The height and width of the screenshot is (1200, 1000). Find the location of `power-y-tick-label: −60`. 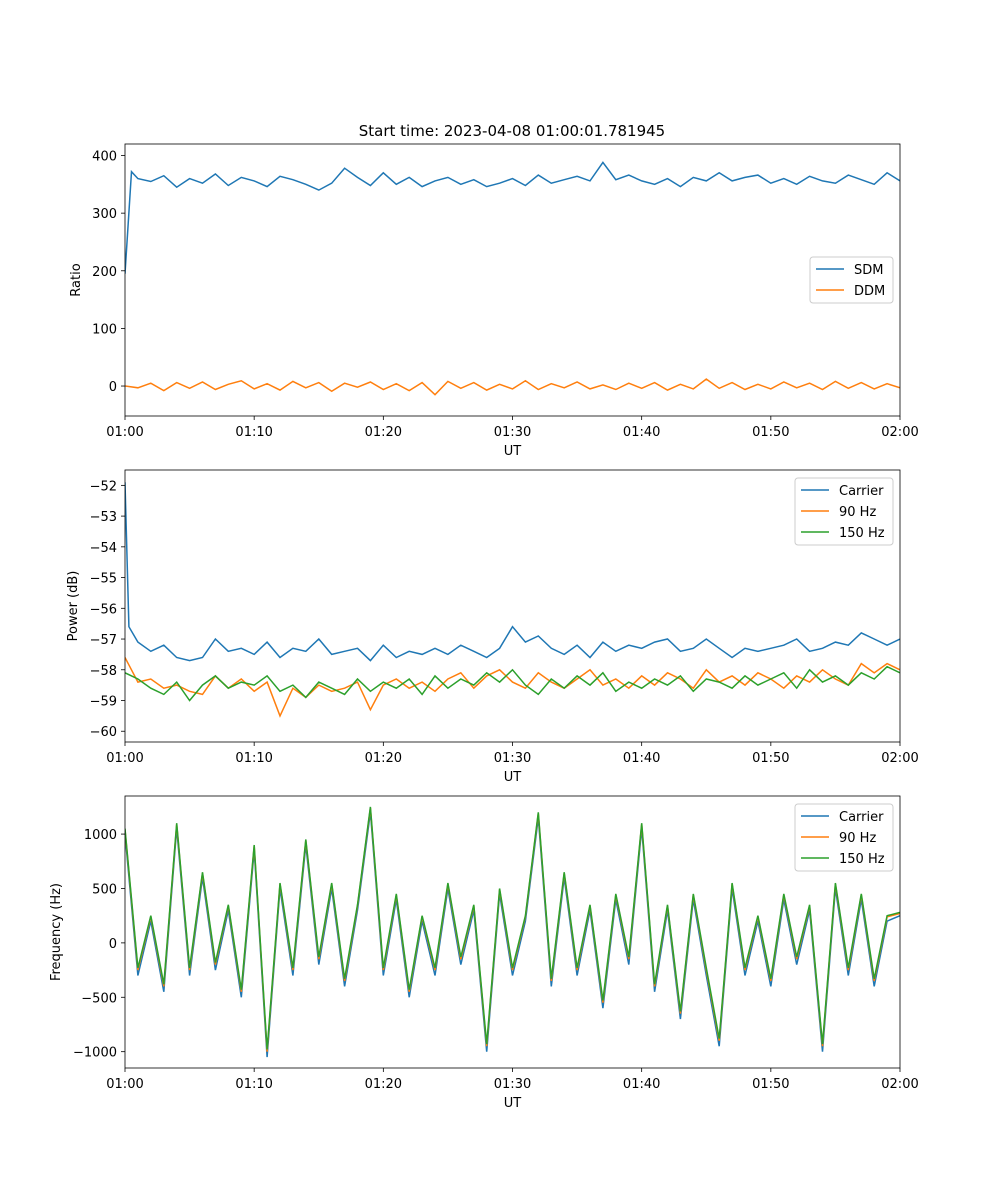

power-y-tick-label: −60 is located at coordinates (103, 732).